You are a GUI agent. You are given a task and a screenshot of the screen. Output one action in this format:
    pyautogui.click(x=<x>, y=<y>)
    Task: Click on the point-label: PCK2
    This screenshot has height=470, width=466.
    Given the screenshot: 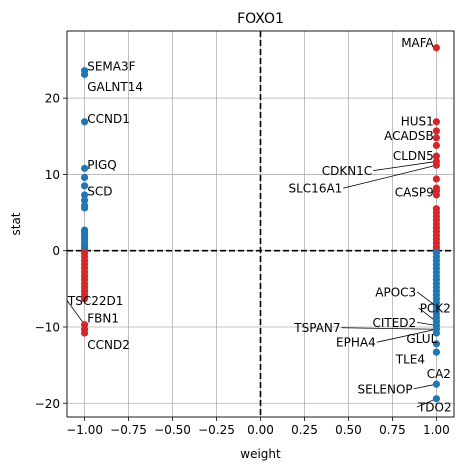 What is the action you would take?
    pyautogui.click(x=435, y=308)
    